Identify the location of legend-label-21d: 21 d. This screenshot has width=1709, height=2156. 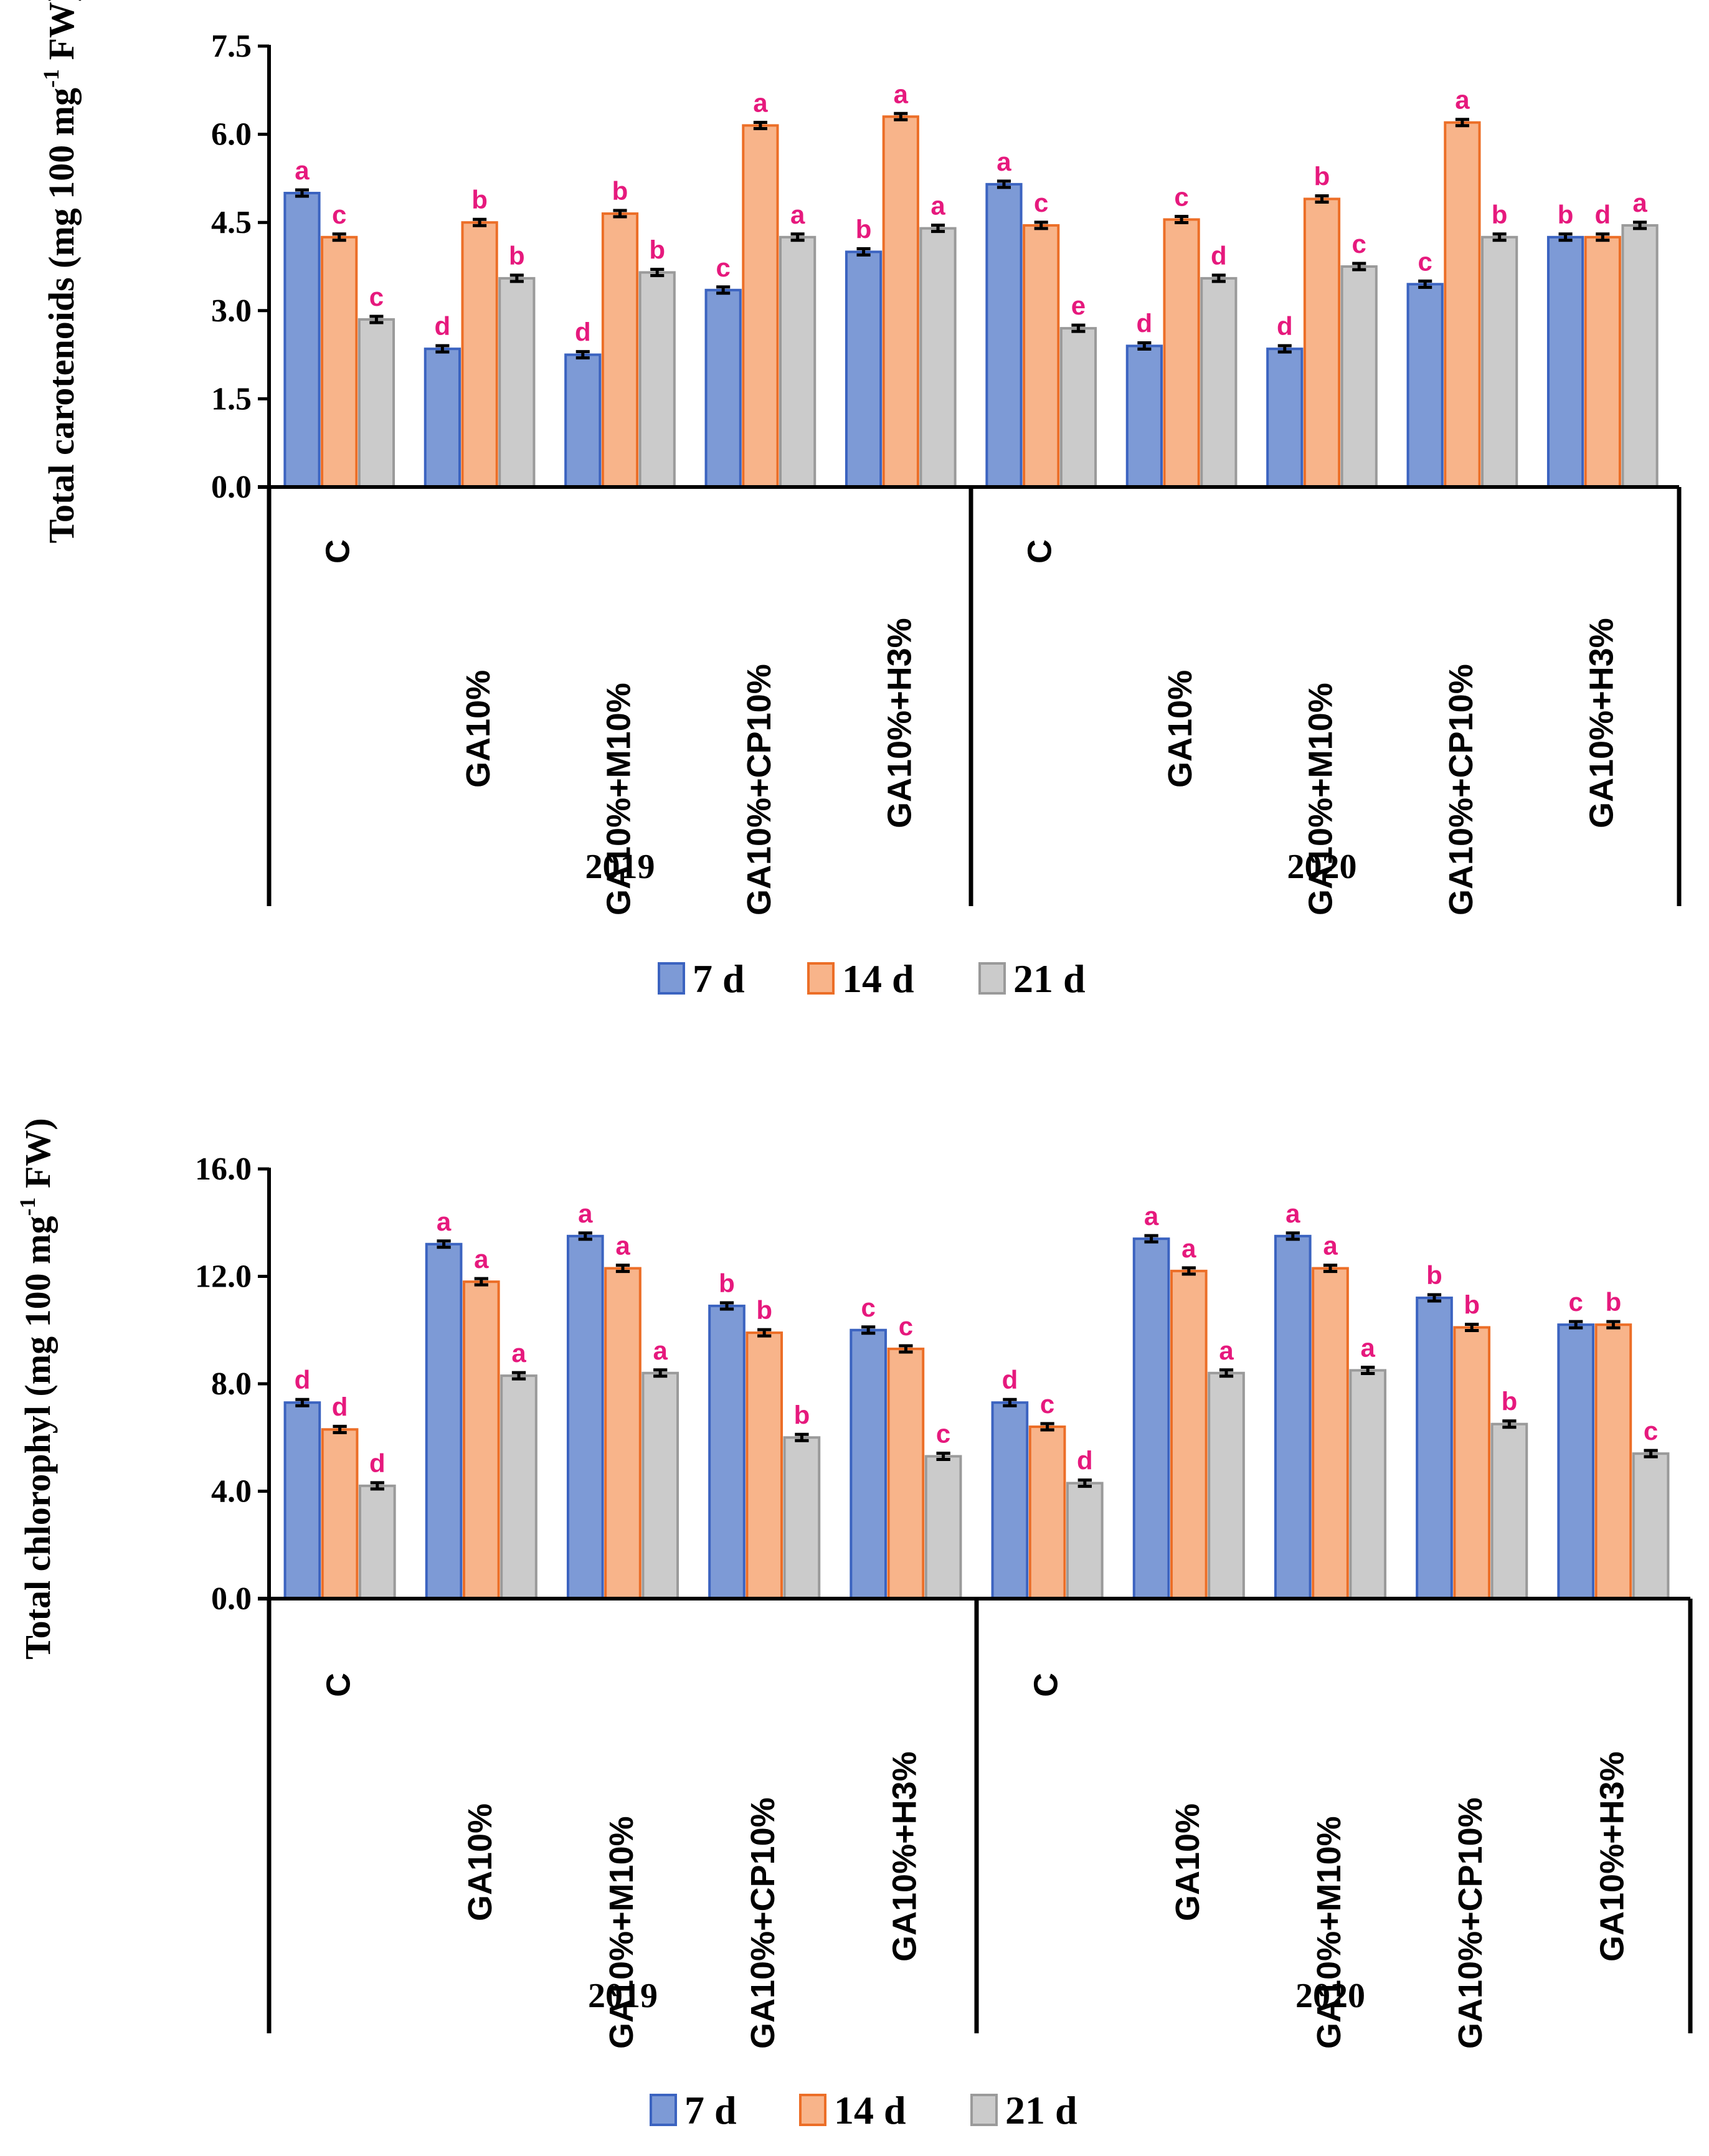
(1041, 2110).